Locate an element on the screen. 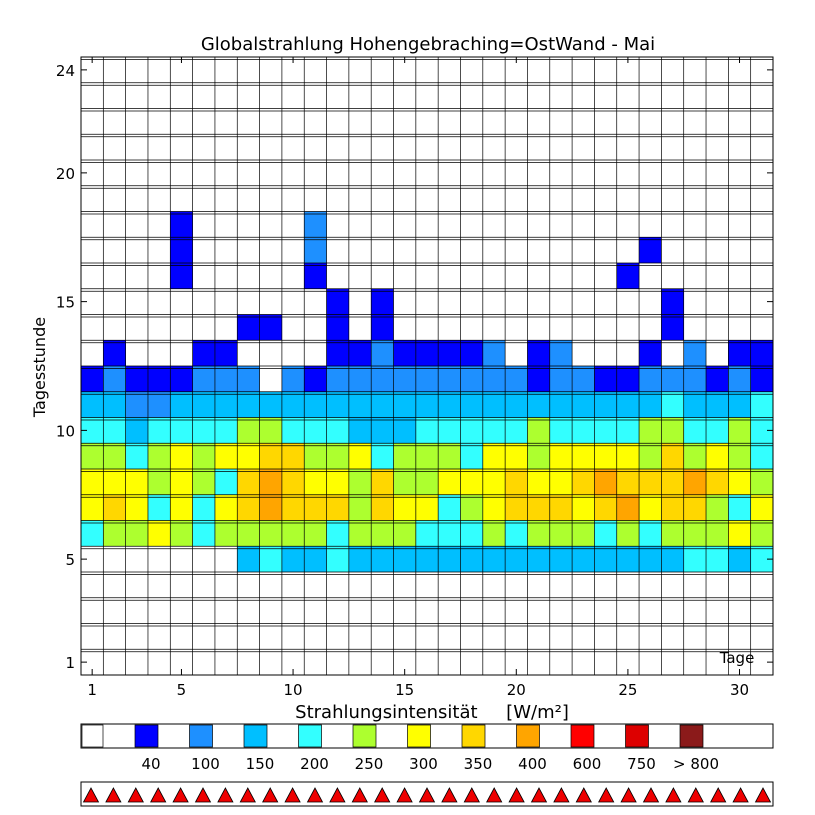 Image resolution: width=815 pixels, height=815 pixels. y-axis-label: Tagesstunde is located at coordinates (39, 367).